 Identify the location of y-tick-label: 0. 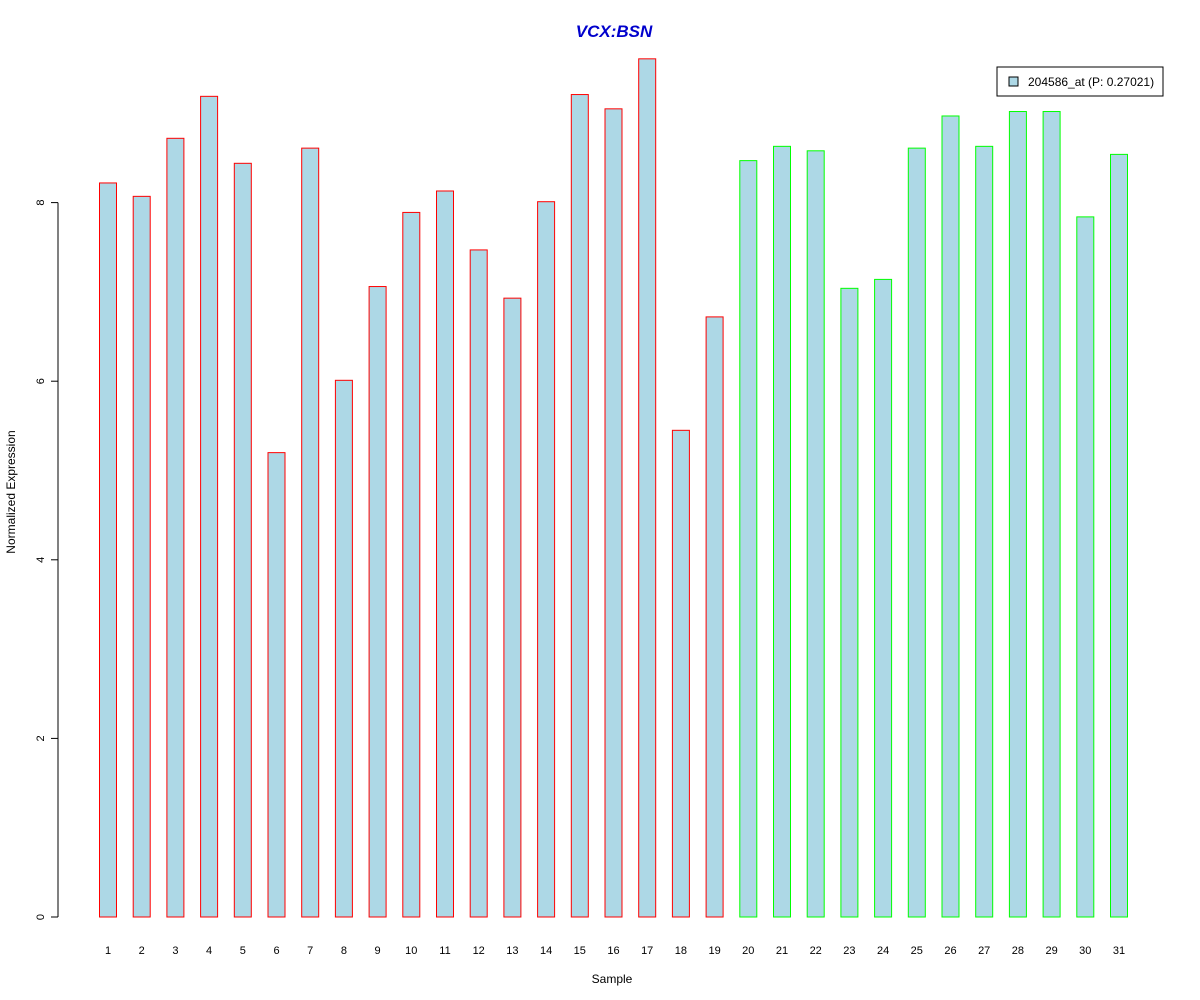
(41, 917).